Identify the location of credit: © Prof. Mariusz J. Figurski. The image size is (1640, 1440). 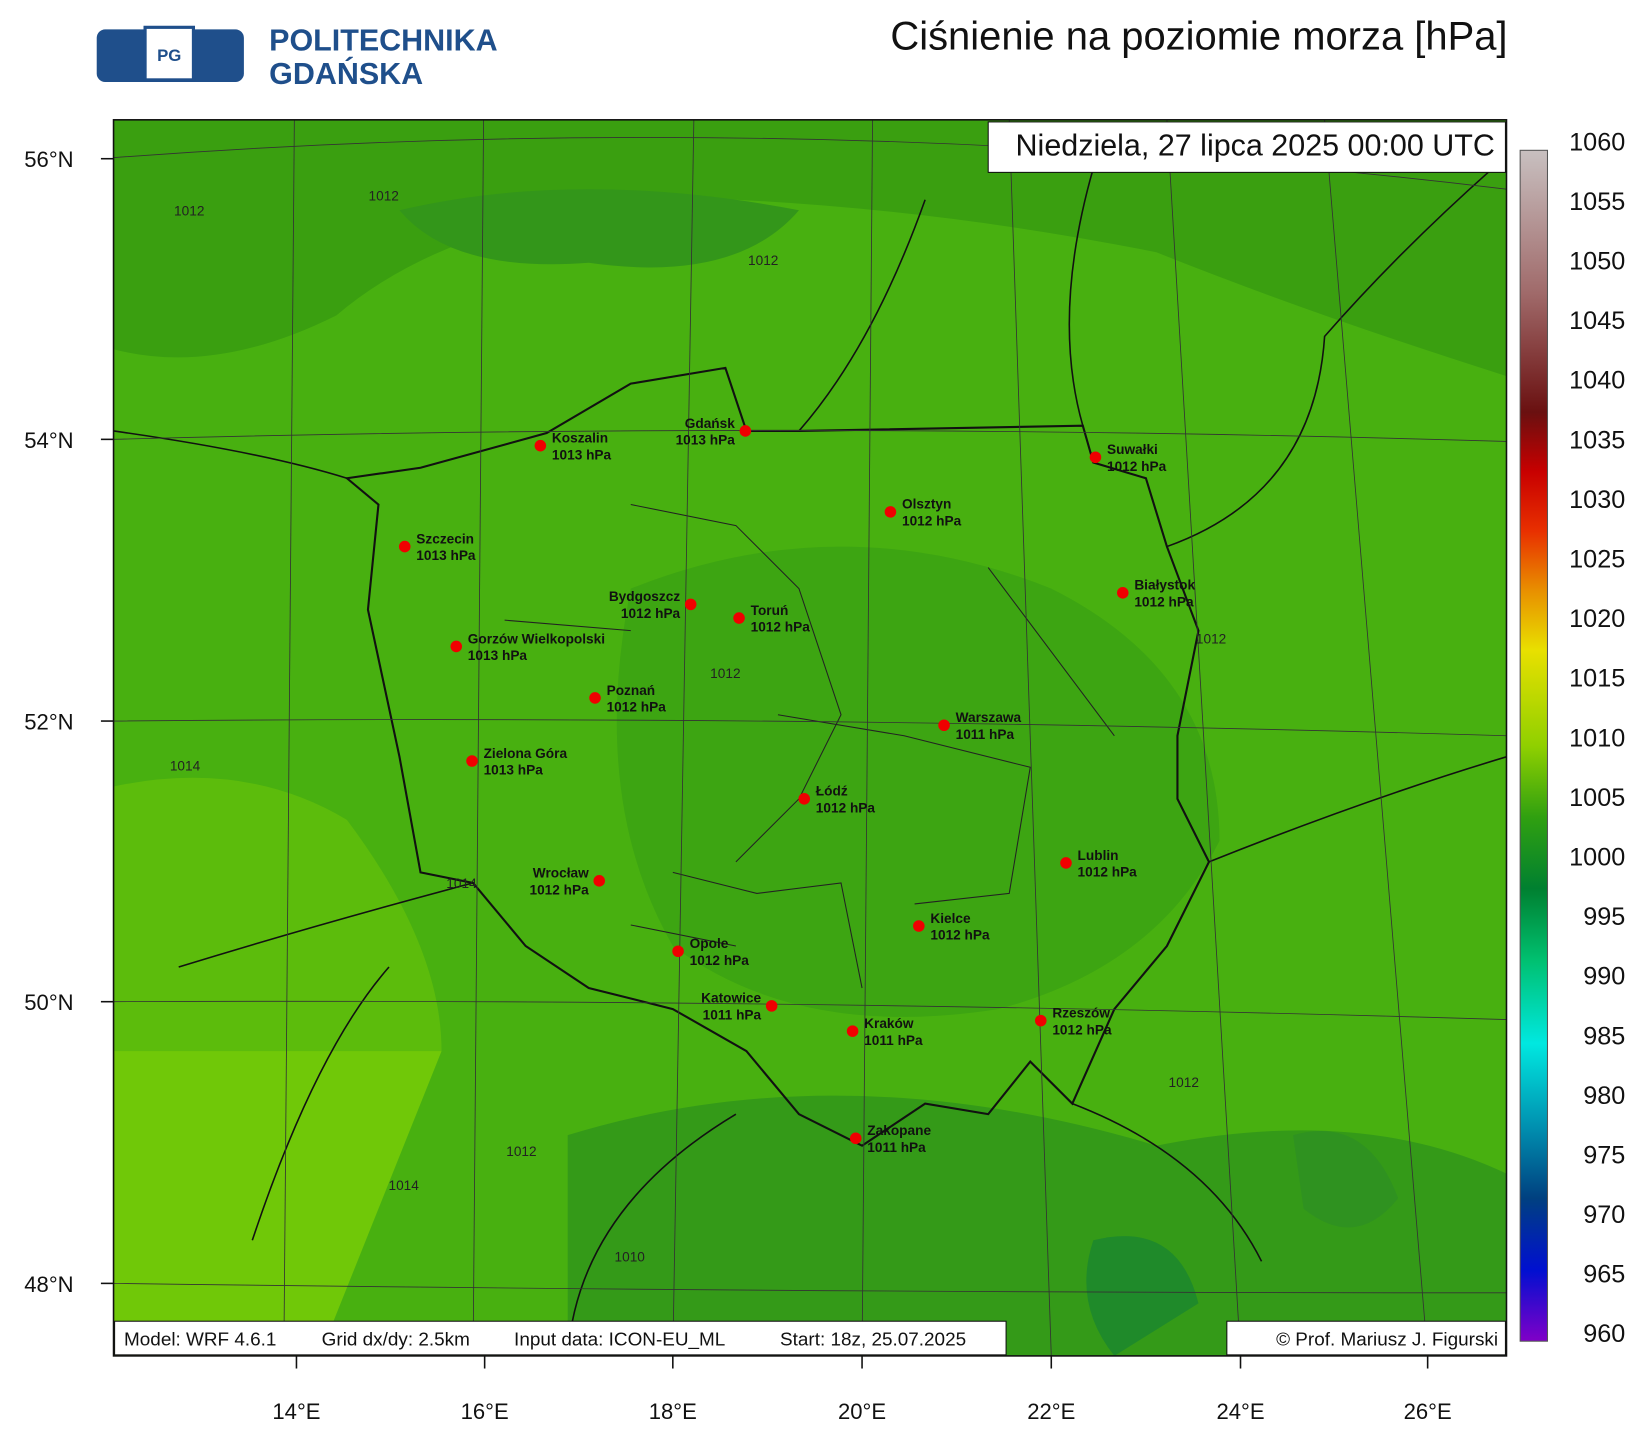
(1387, 1339).